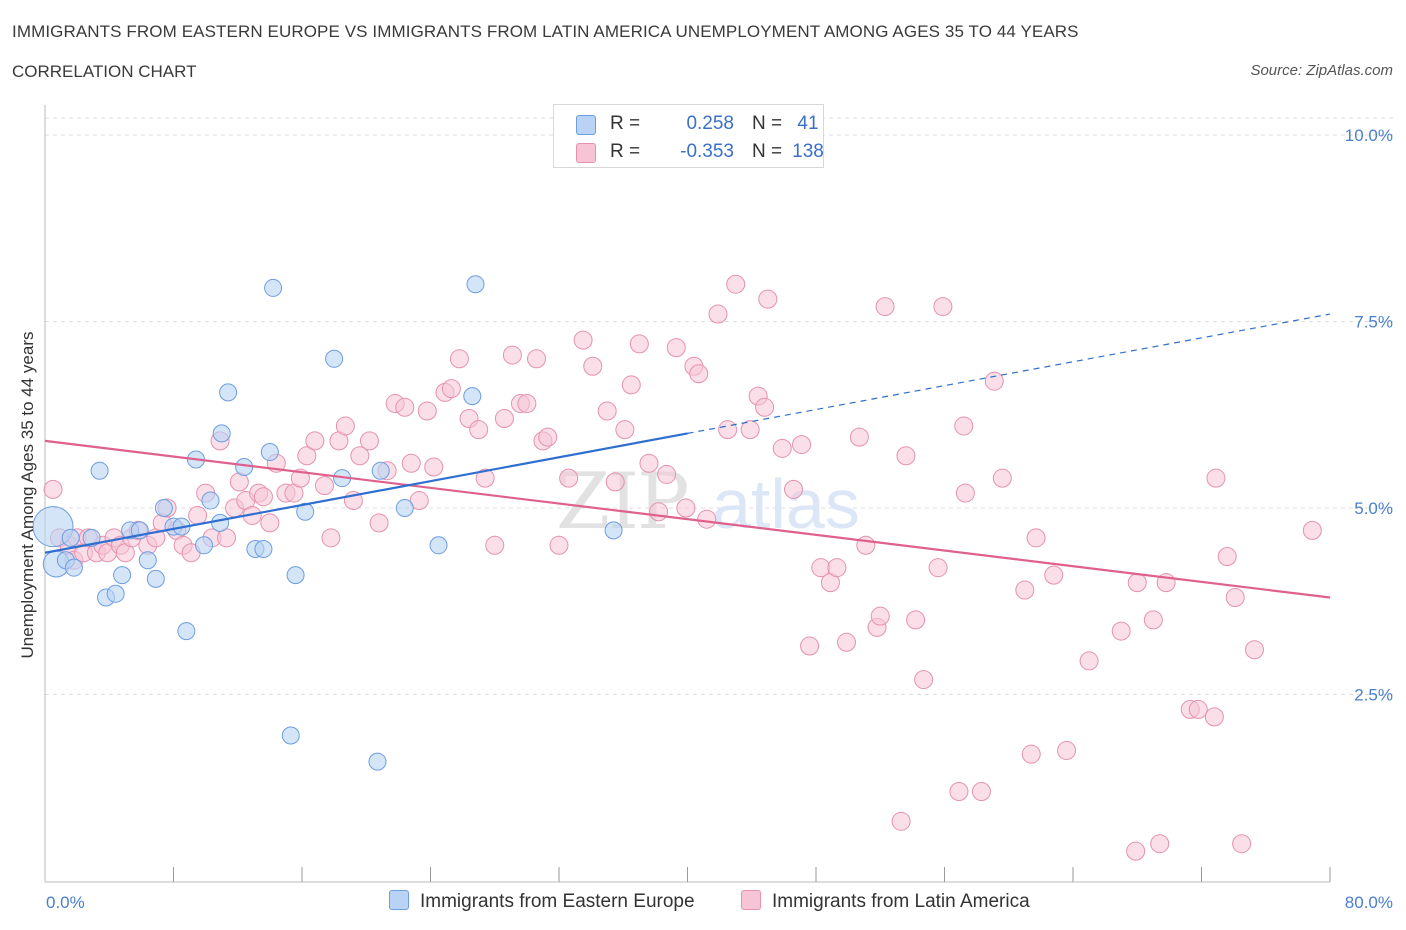  What do you see at coordinates (366, 493) in the screenshot?
I see `eastern-europe-trend-line` at bounding box center [366, 493].